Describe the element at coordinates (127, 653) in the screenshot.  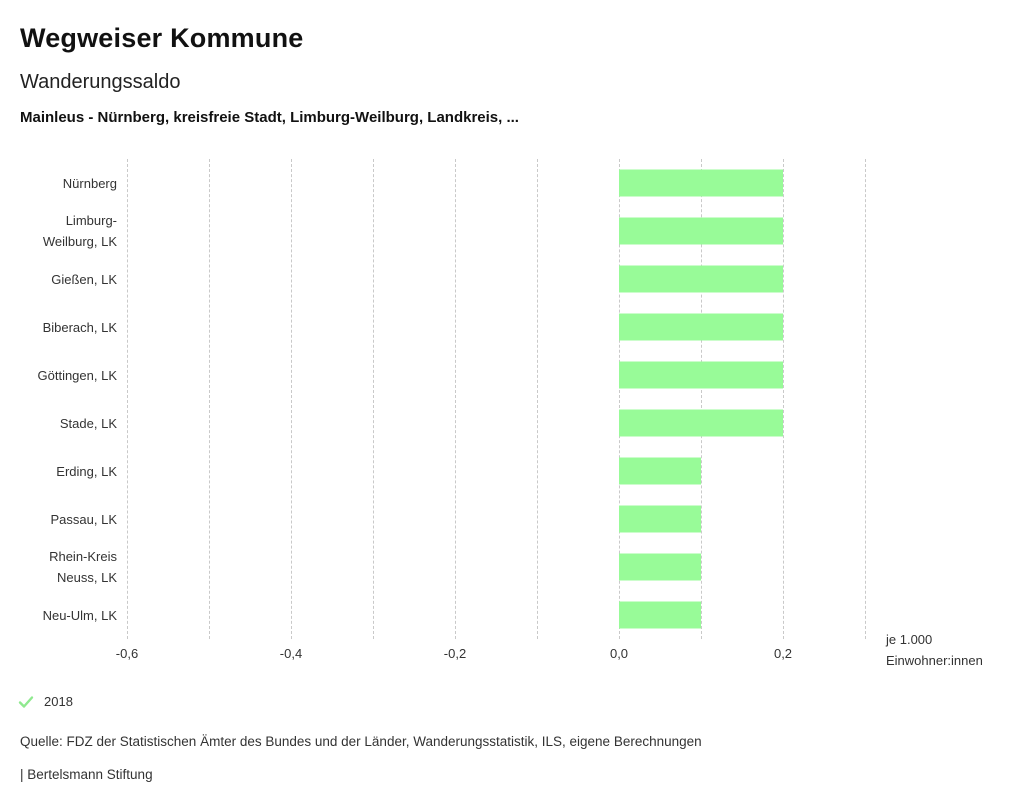
I see `x-tick-label: -0,6` at that location.